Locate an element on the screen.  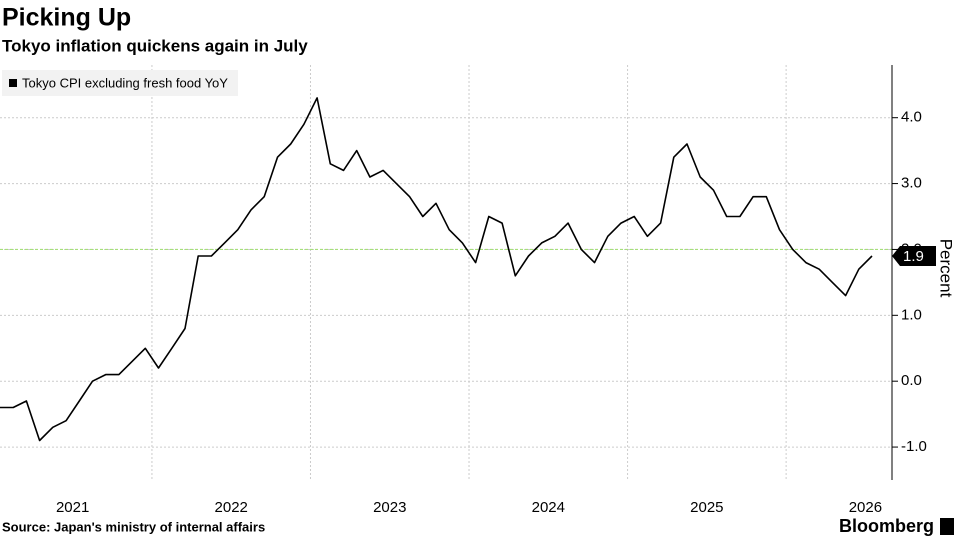
last-value-badge is located at coordinates (914, 256).